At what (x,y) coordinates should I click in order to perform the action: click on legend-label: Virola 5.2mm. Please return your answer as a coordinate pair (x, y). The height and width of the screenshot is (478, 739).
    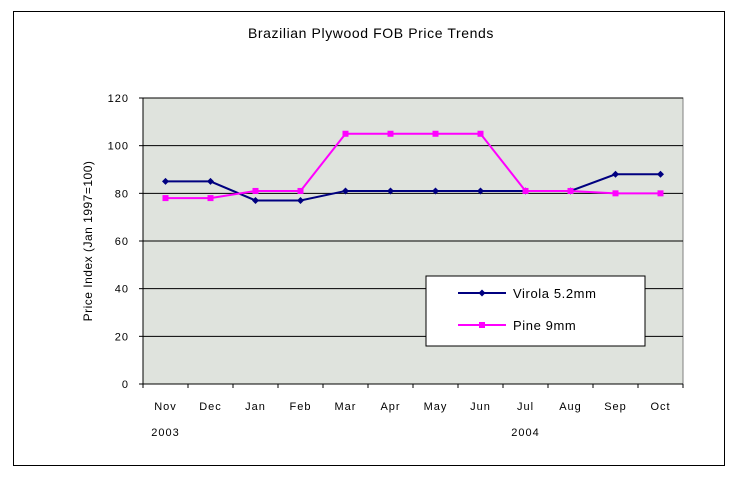
    Looking at the image, I should click on (555, 293).